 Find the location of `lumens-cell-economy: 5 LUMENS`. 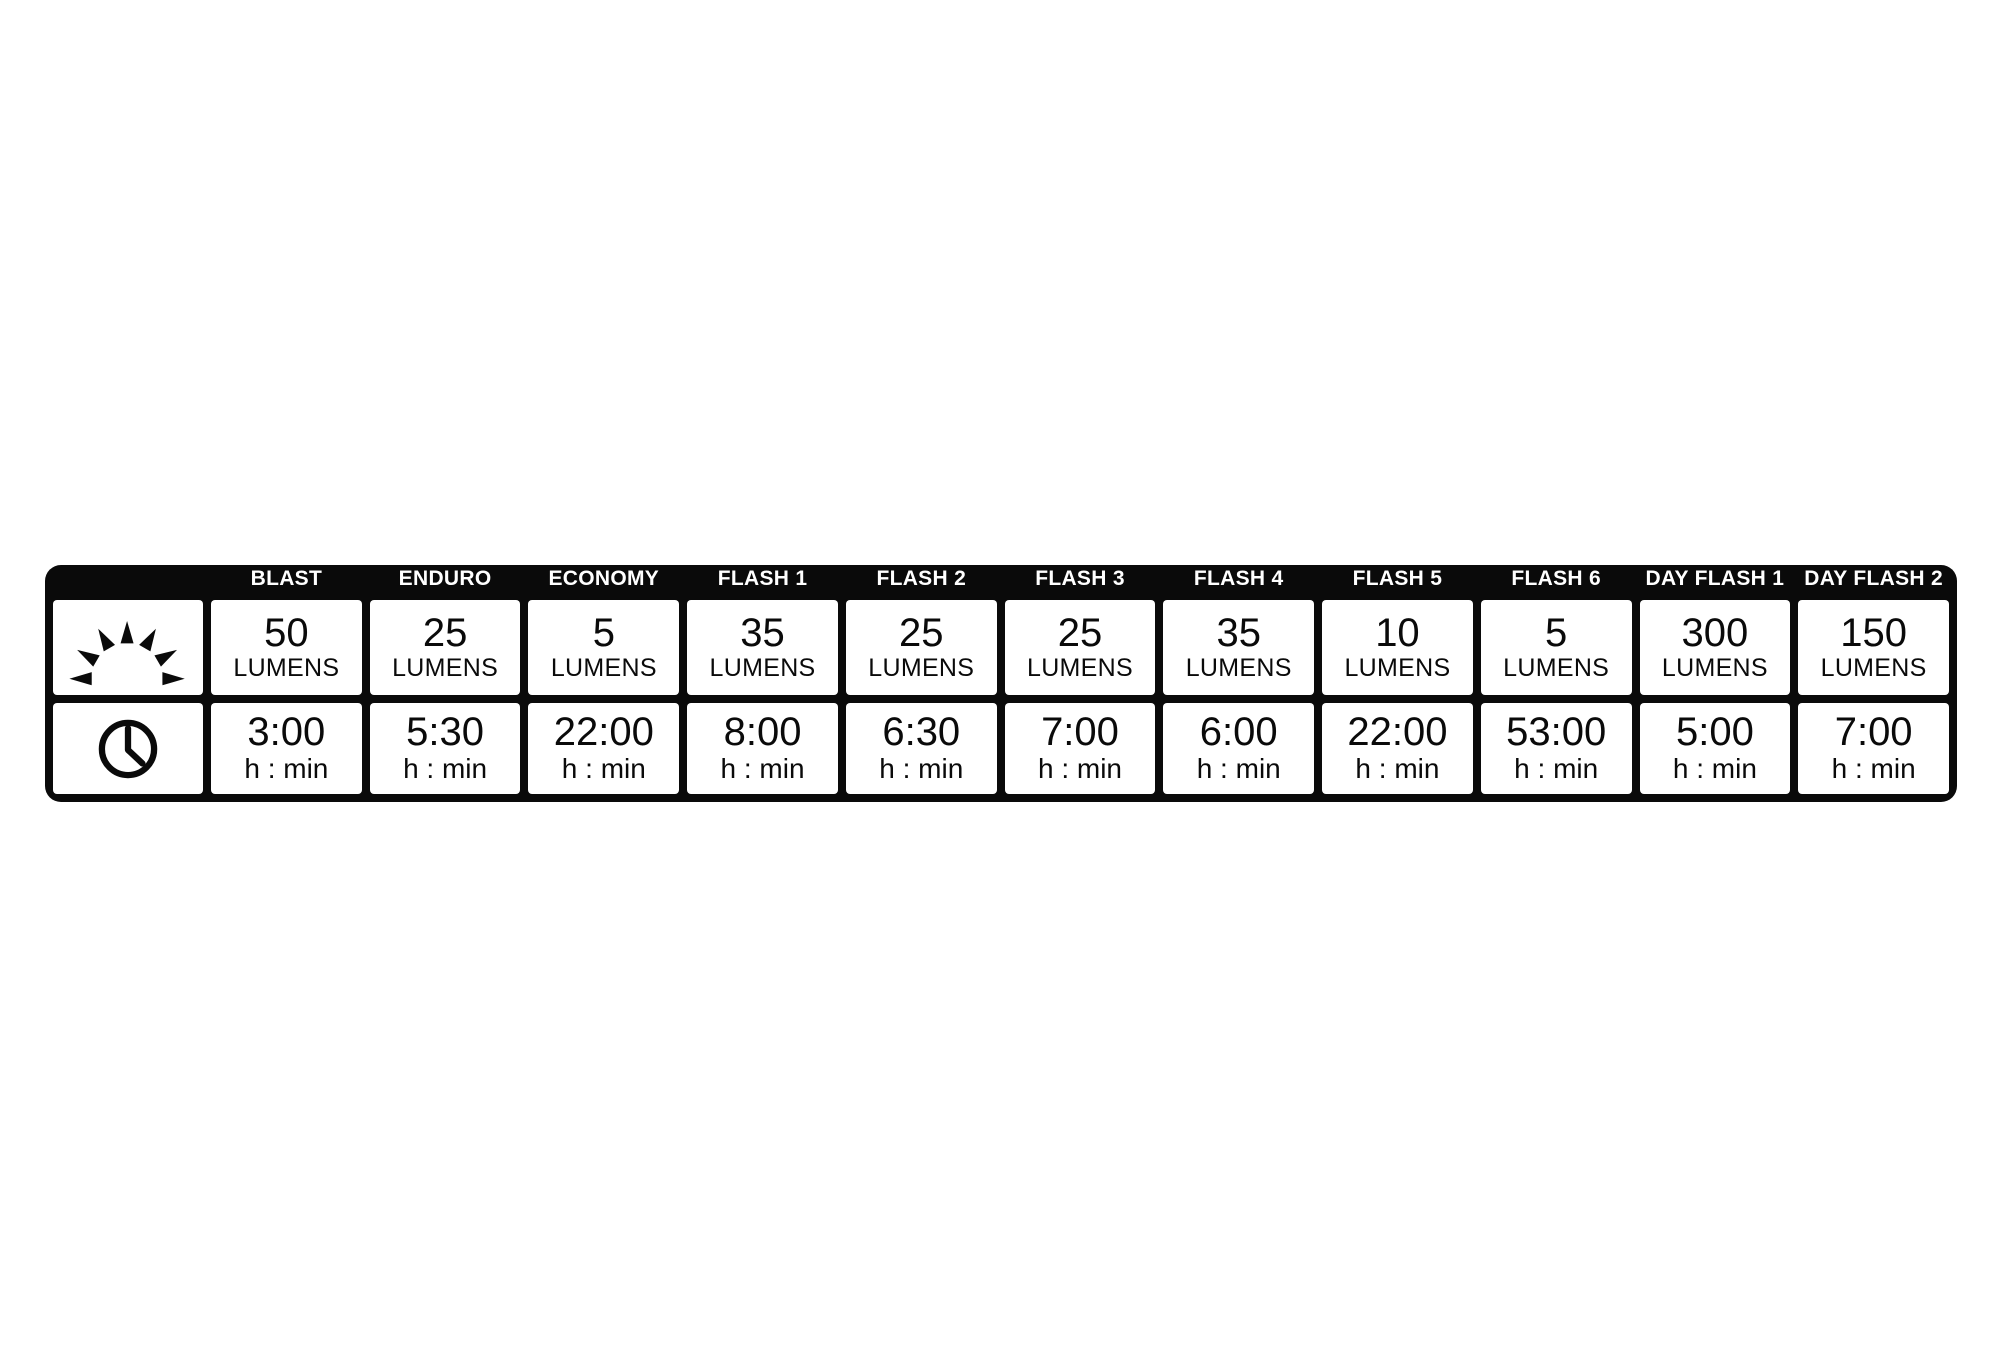

lumens-cell-economy: 5 LUMENS is located at coordinates (604, 647).